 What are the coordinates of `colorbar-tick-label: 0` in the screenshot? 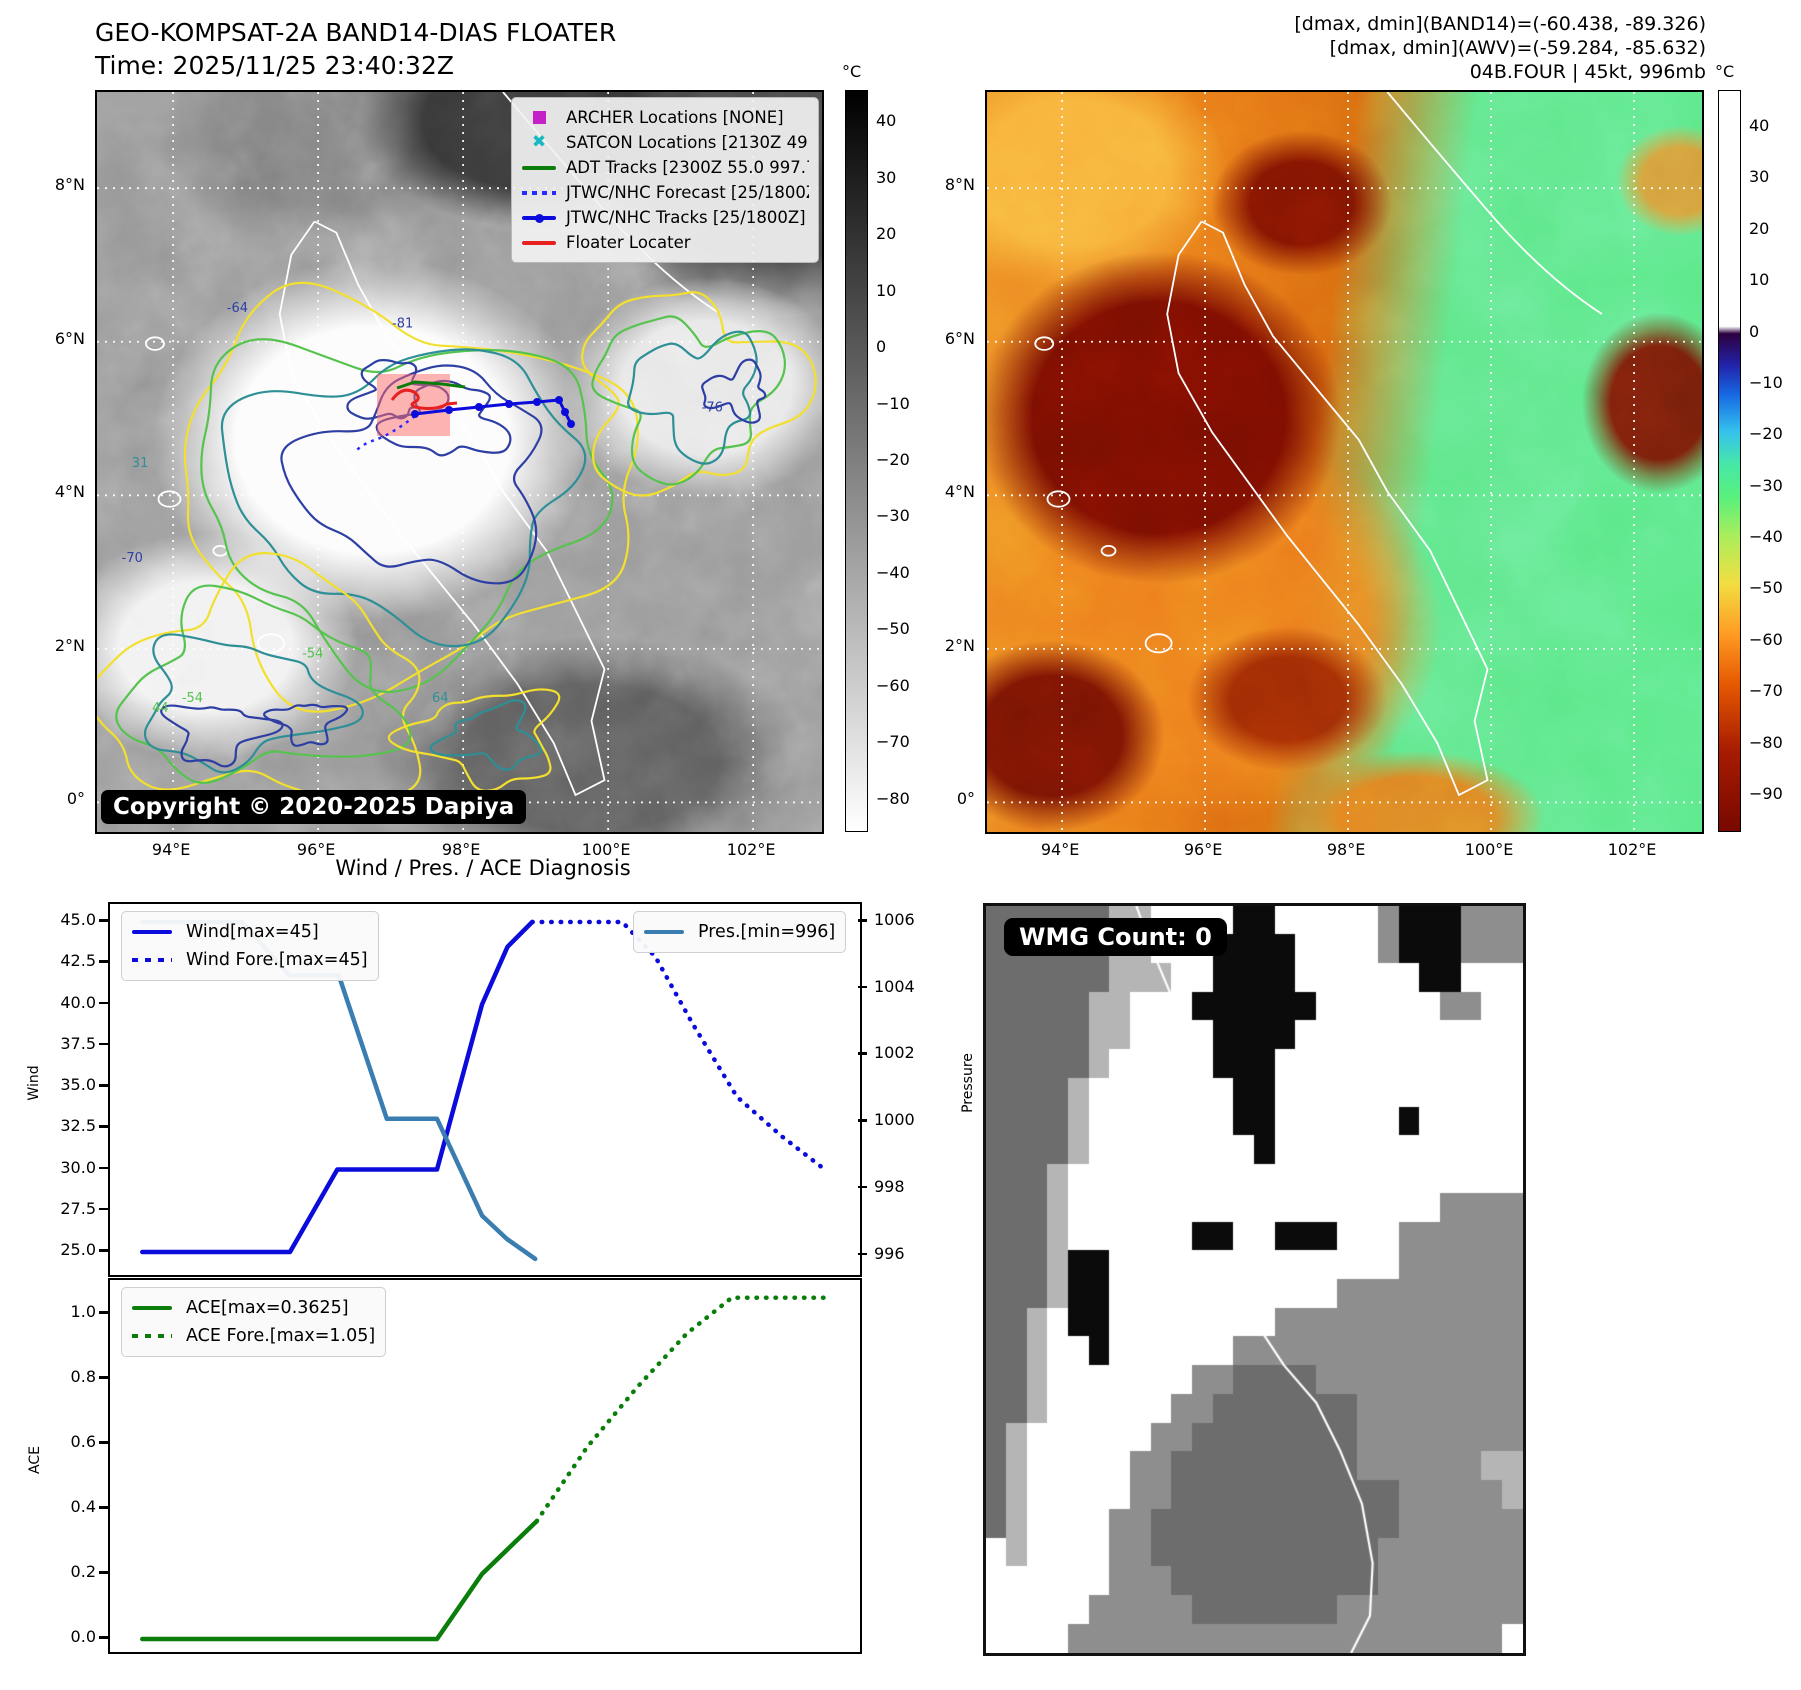 It's located at (1754, 331).